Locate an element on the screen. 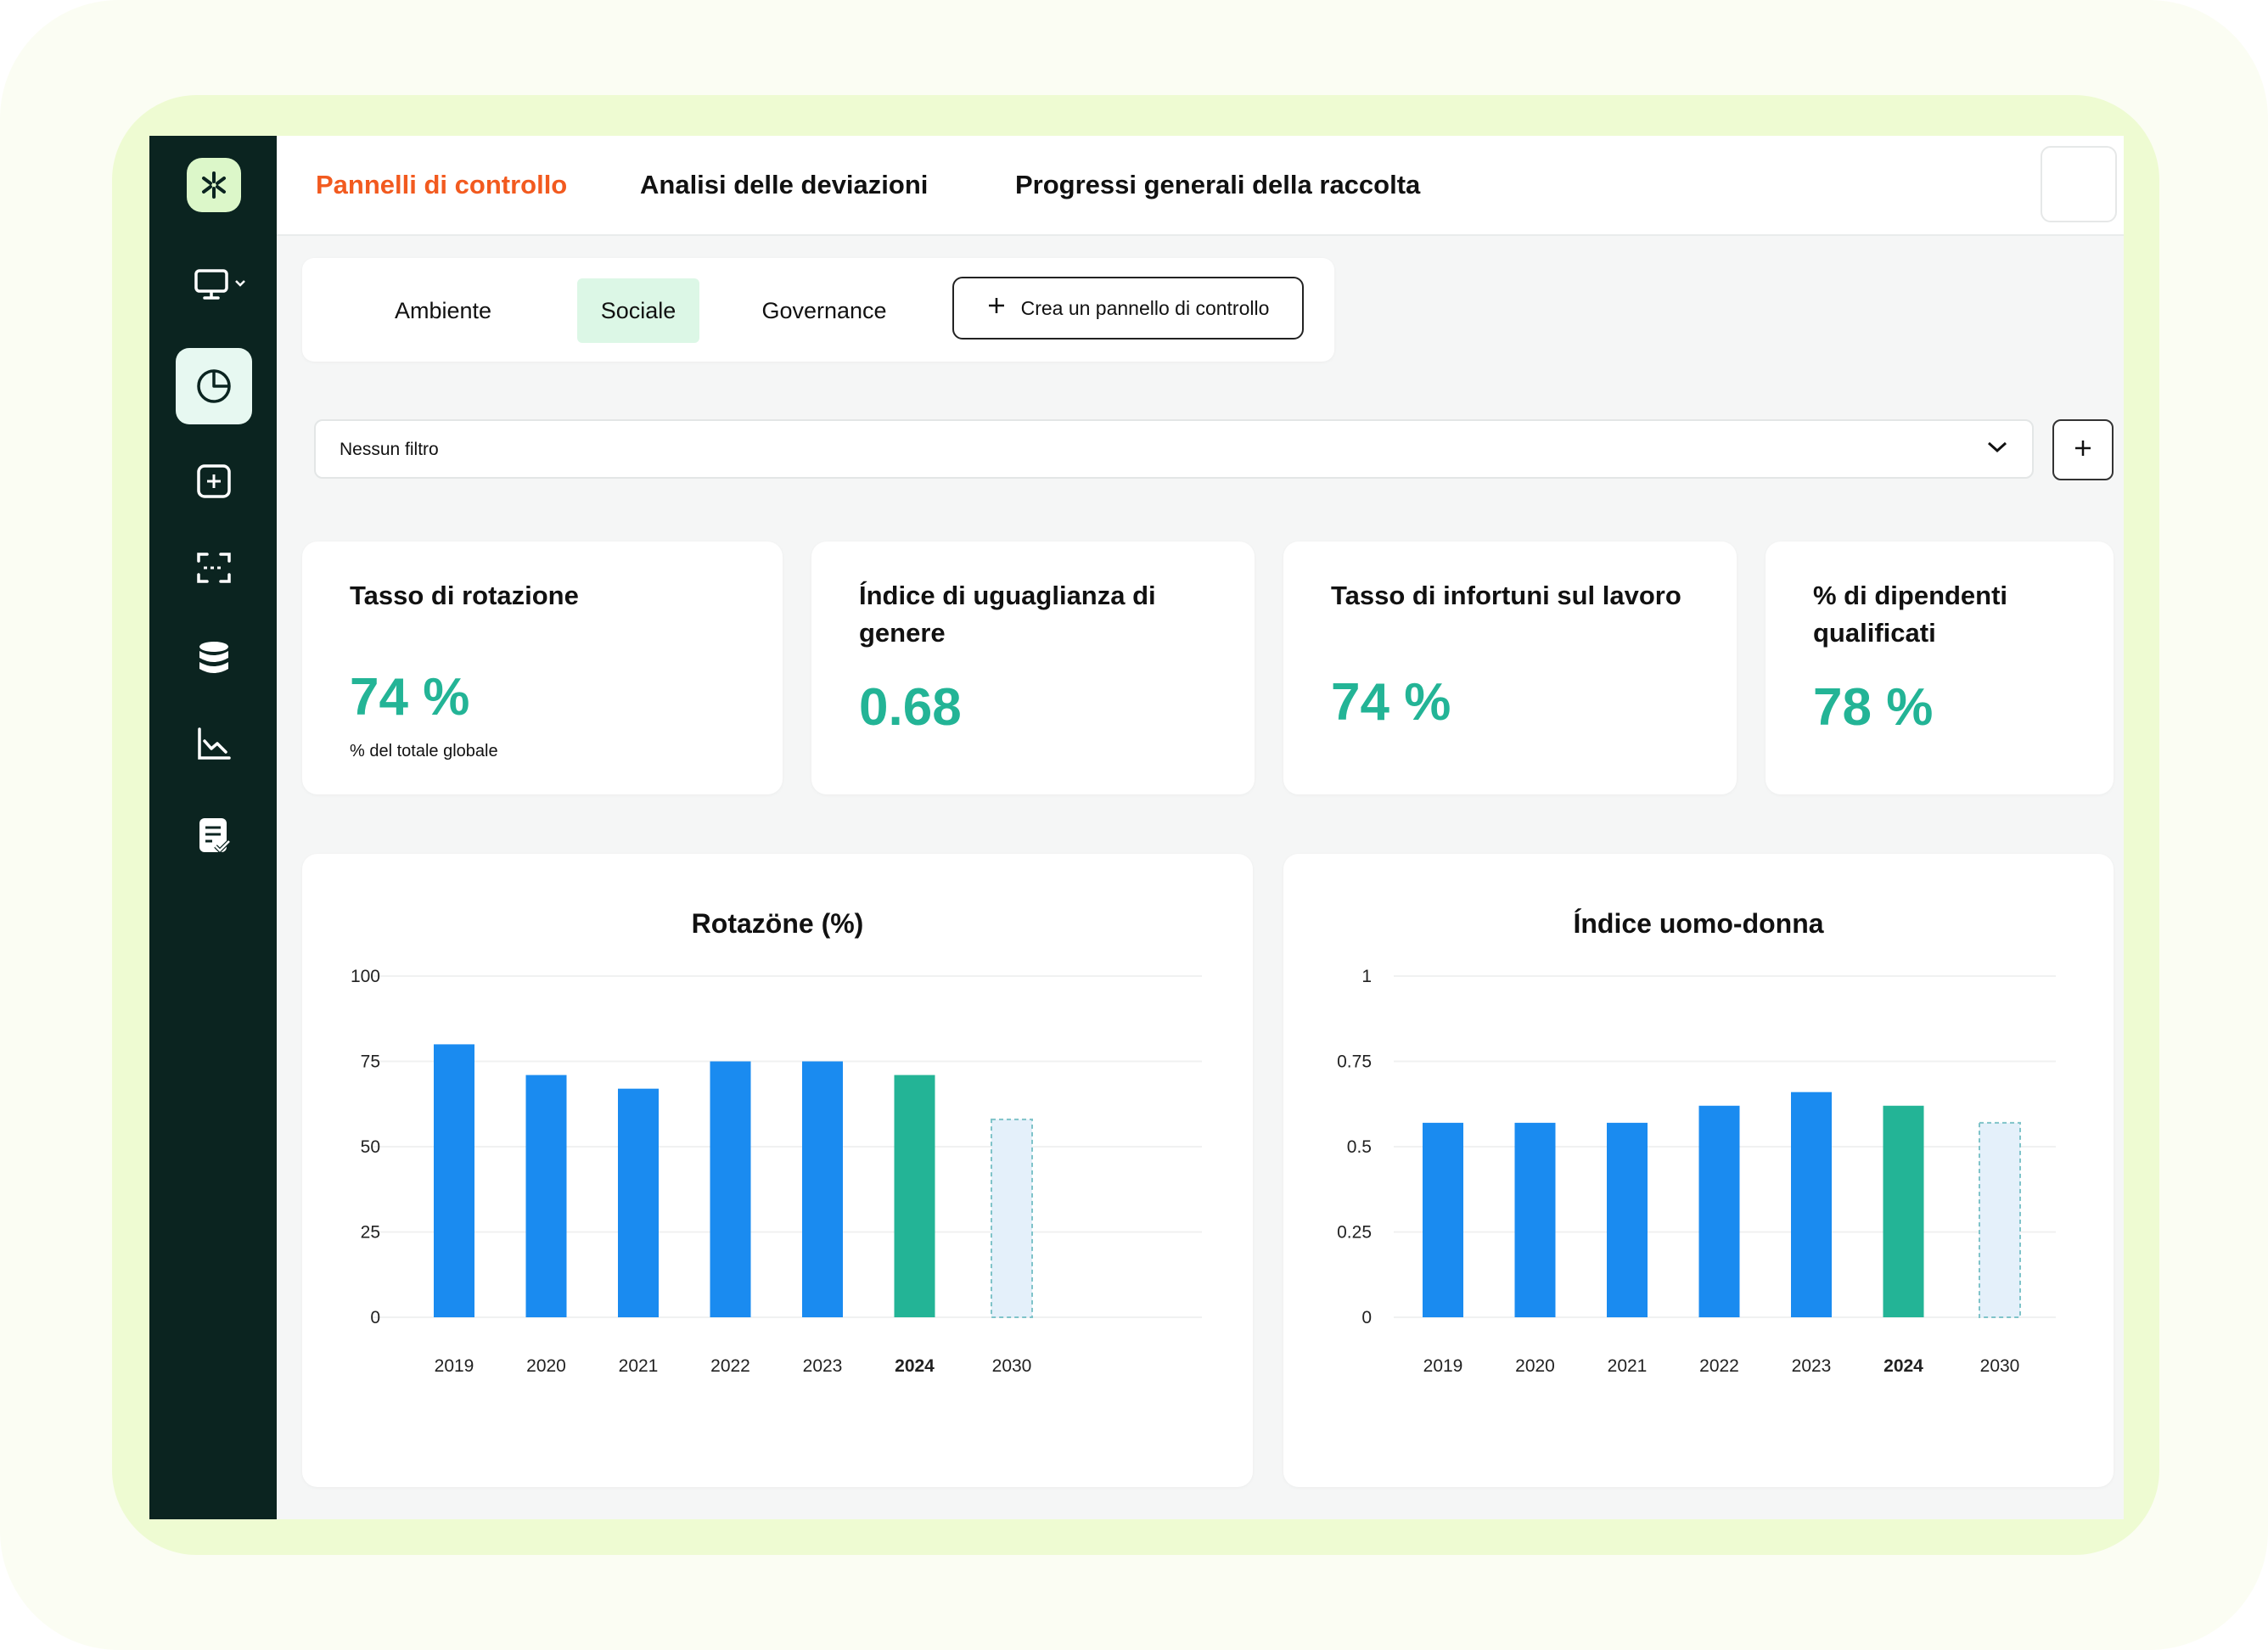 The height and width of the screenshot is (1650, 2268). scan-icon is located at coordinates (214, 568).